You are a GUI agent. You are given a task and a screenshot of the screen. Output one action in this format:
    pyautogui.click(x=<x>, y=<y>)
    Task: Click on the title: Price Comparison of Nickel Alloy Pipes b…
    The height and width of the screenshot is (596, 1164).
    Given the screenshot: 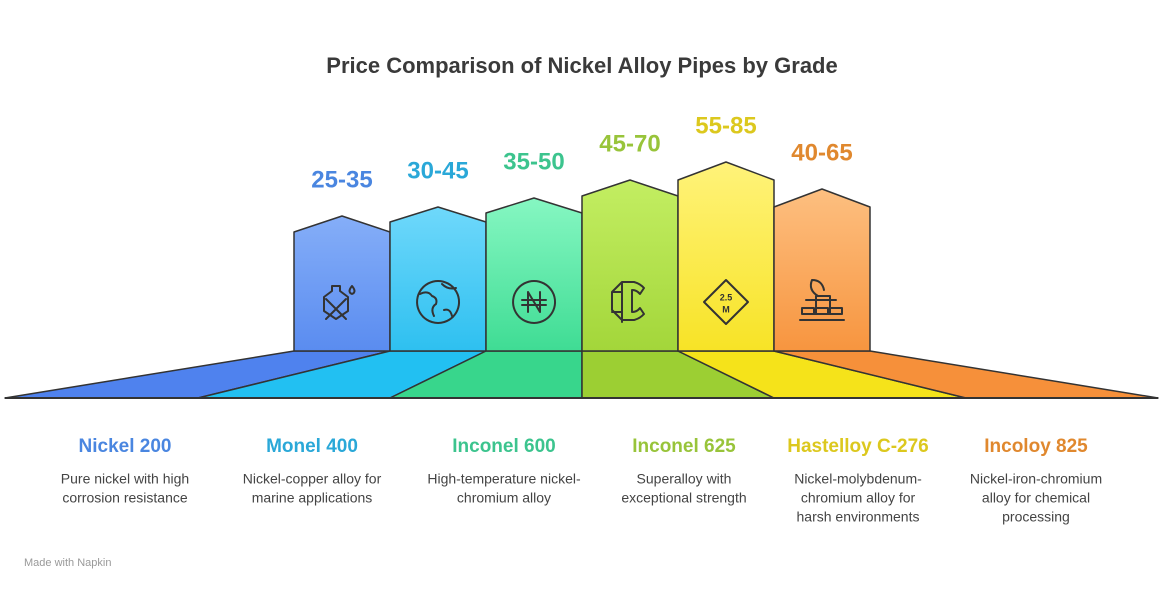 What is the action you would take?
    pyautogui.click(x=581, y=65)
    